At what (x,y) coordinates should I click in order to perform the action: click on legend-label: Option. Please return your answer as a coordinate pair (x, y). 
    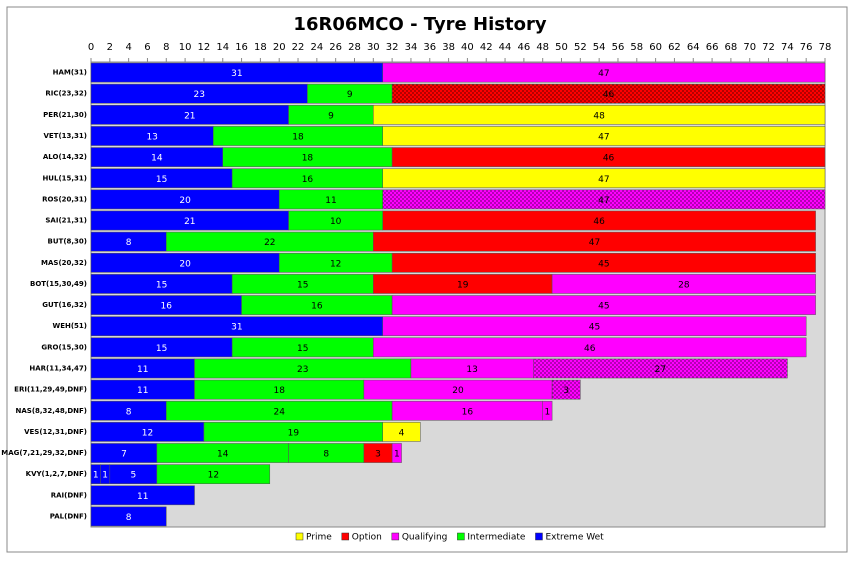
    Looking at the image, I should click on (367, 538).